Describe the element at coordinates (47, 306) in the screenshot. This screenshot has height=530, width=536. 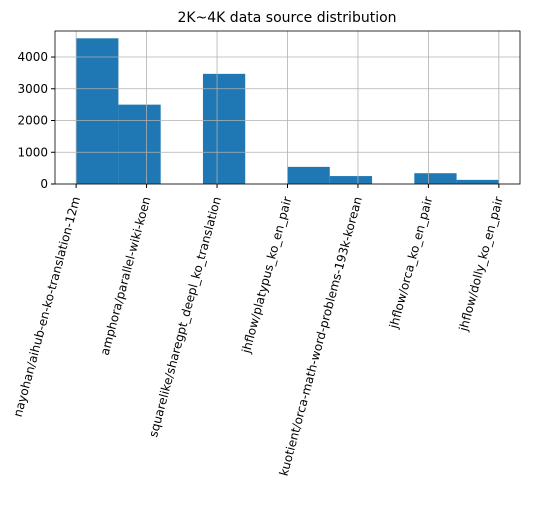
I see `x-tick-label: nayohan/aihub-en-ko-translation-12m` at that location.